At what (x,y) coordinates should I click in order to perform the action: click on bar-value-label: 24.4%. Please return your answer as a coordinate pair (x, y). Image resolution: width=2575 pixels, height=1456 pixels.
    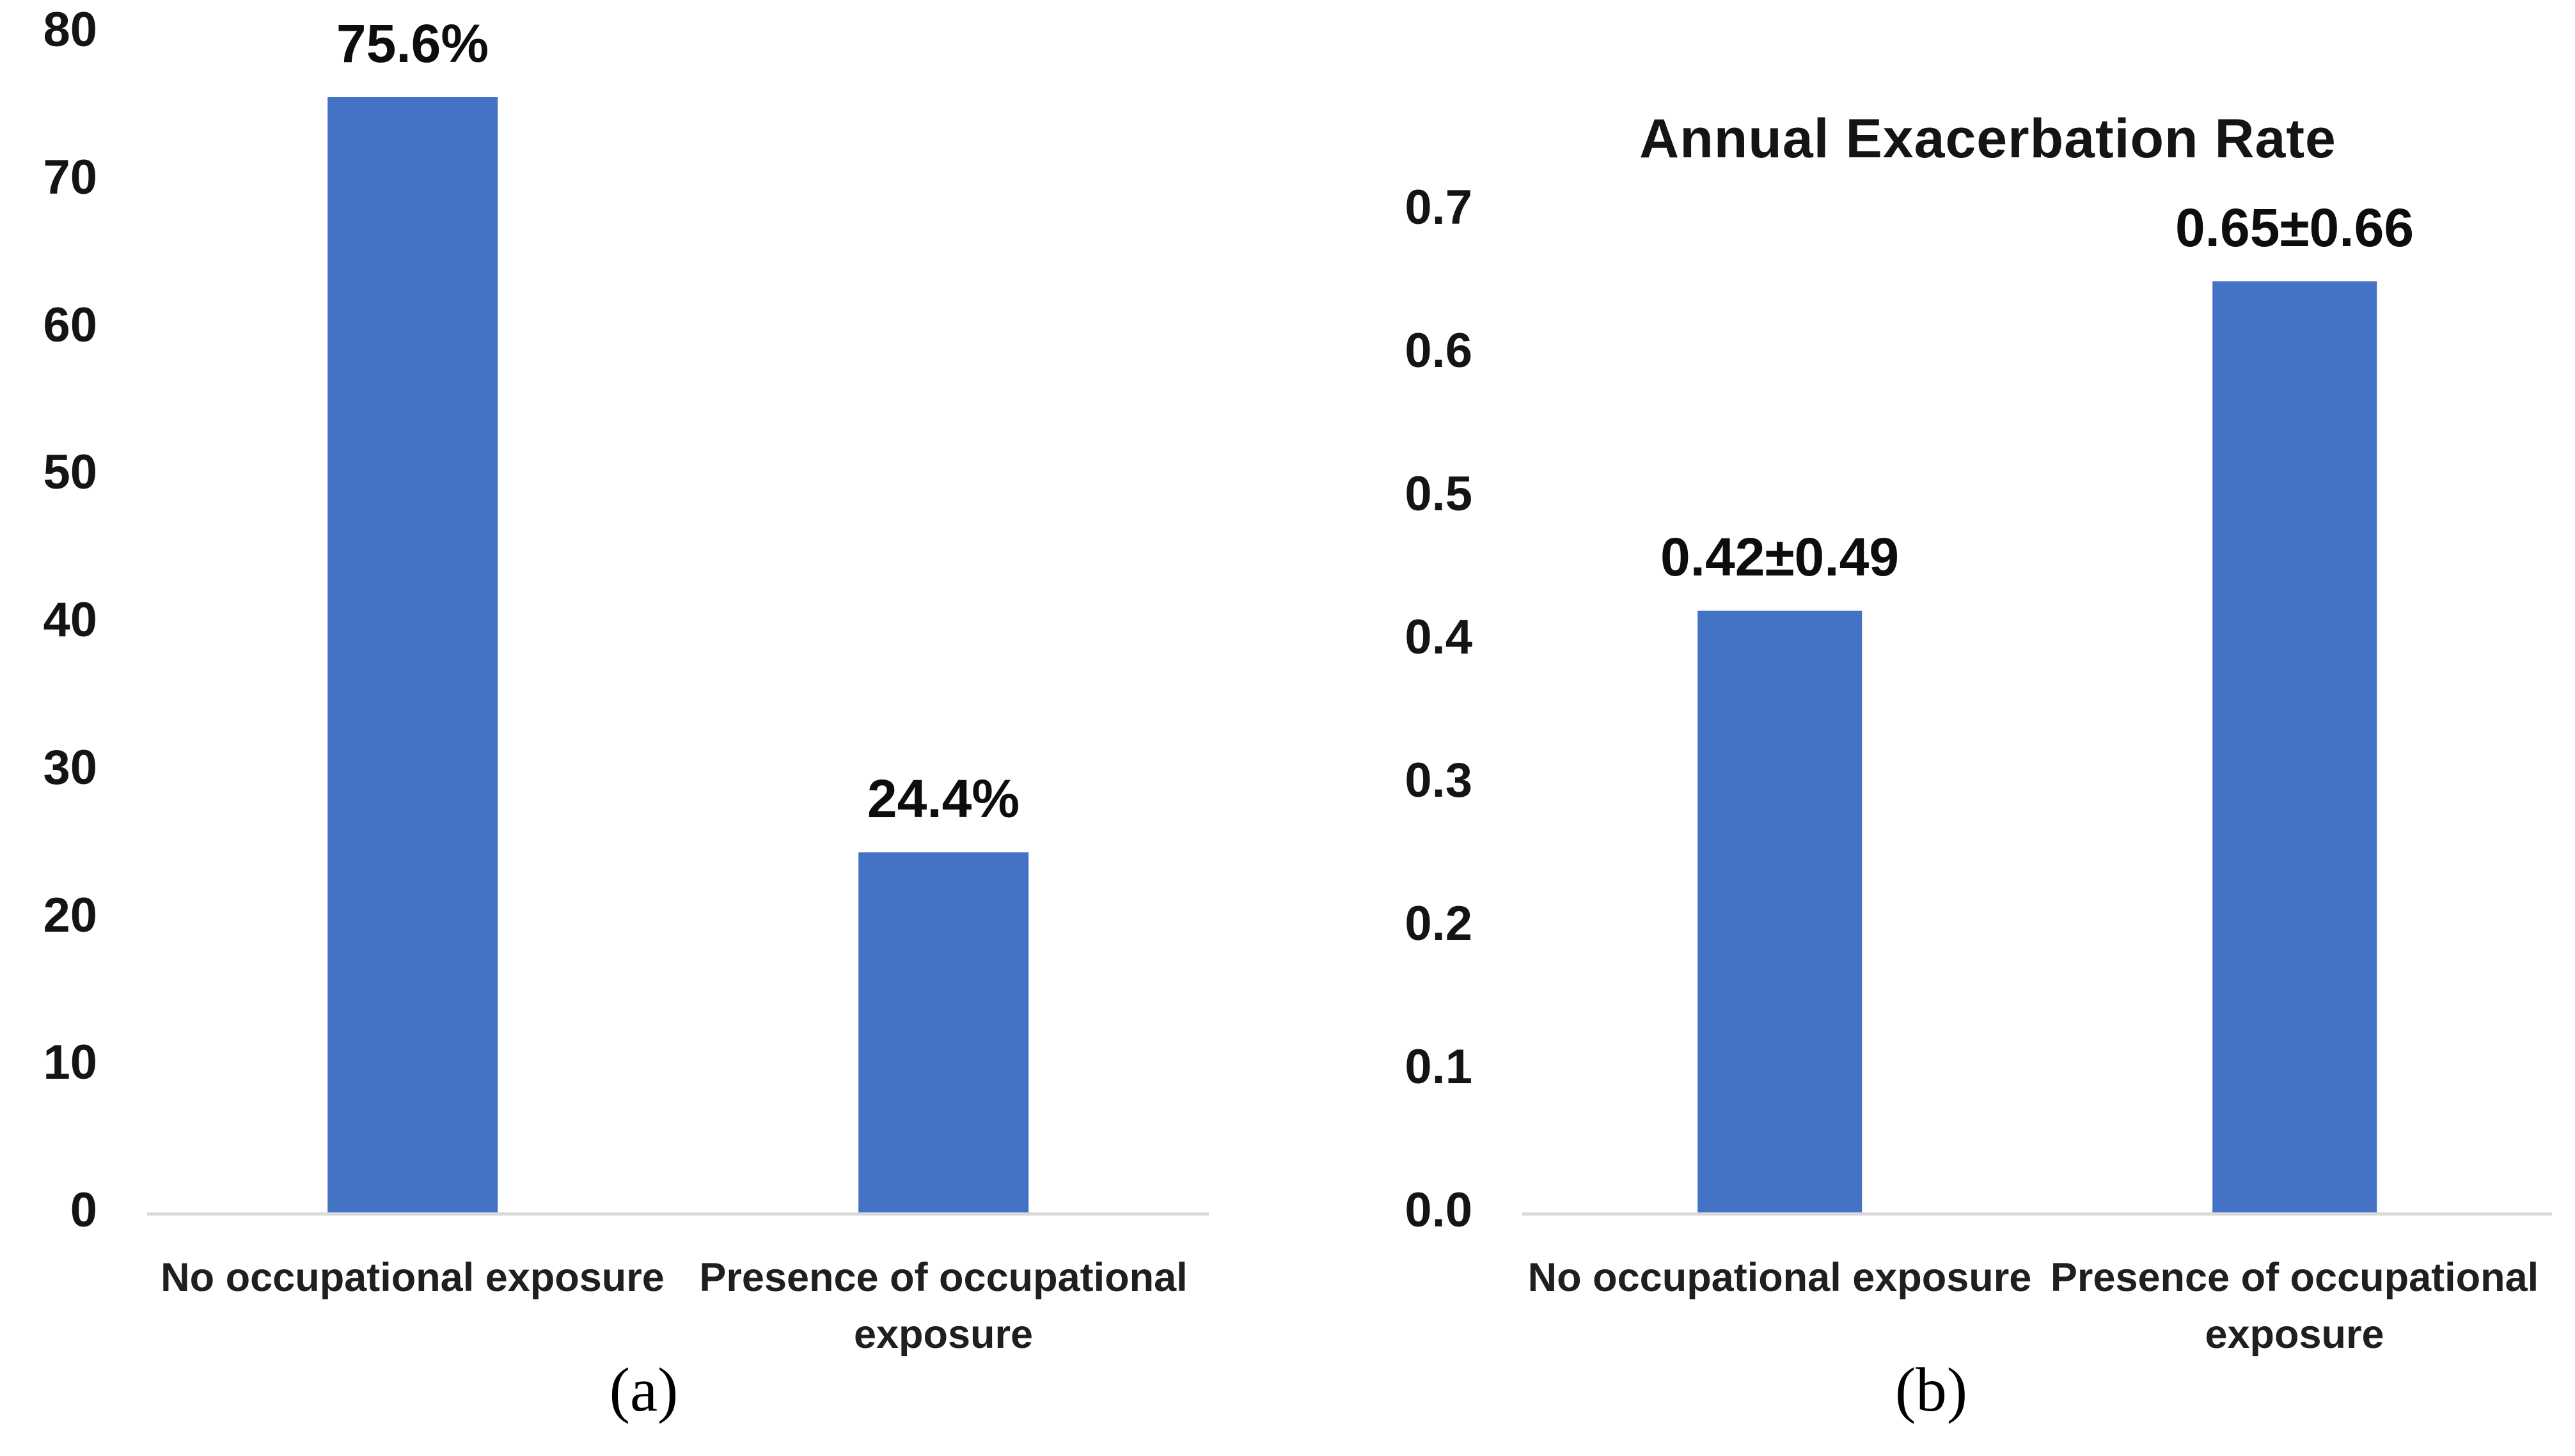
    Looking at the image, I should click on (943, 798).